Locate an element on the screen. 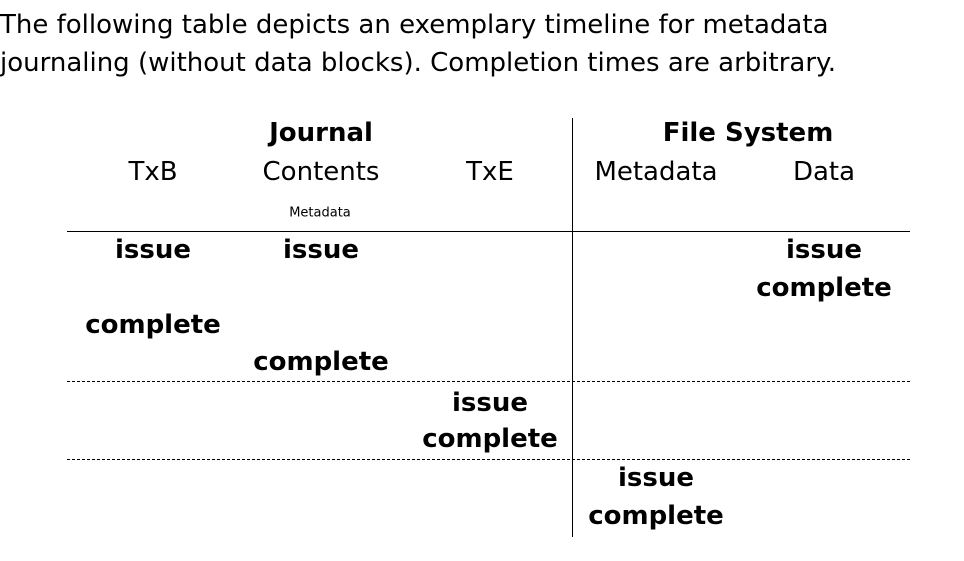  cell-data-issue: issue is located at coordinates (824, 250).